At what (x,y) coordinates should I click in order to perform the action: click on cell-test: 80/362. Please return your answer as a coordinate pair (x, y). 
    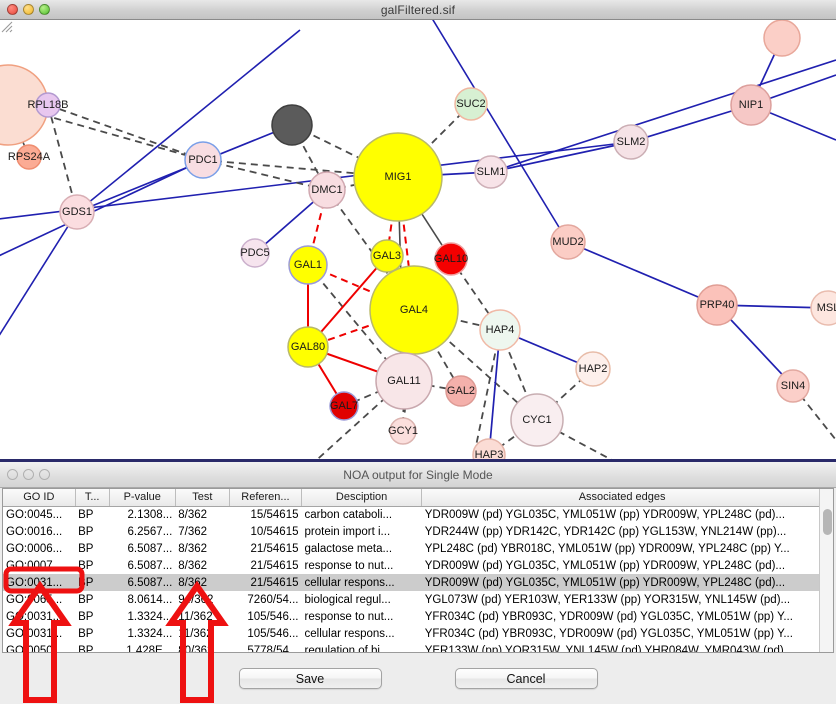
    Looking at the image, I should click on (196, 648).